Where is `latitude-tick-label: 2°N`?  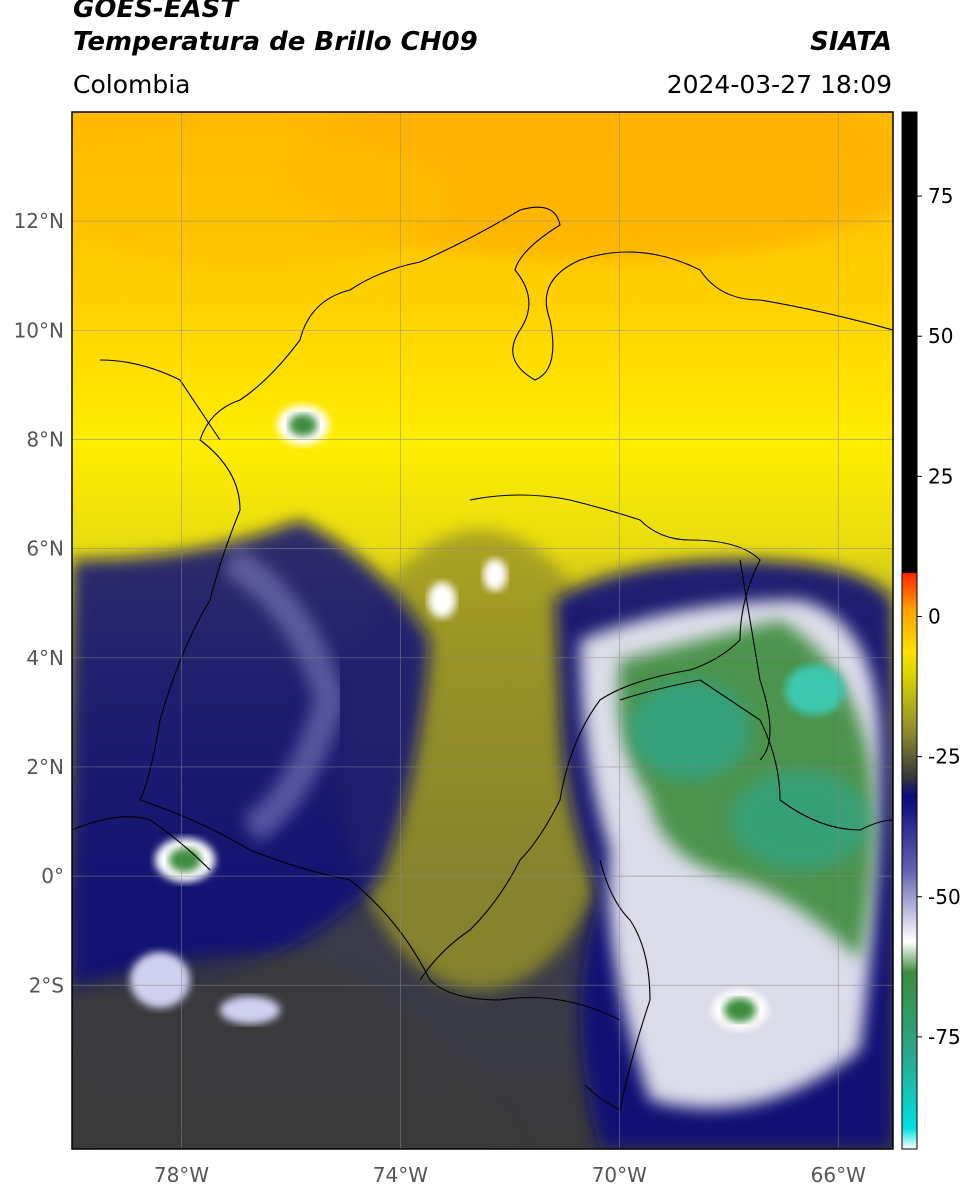 latitude-tick-label: 2°N is located at coordinates (45, 767).